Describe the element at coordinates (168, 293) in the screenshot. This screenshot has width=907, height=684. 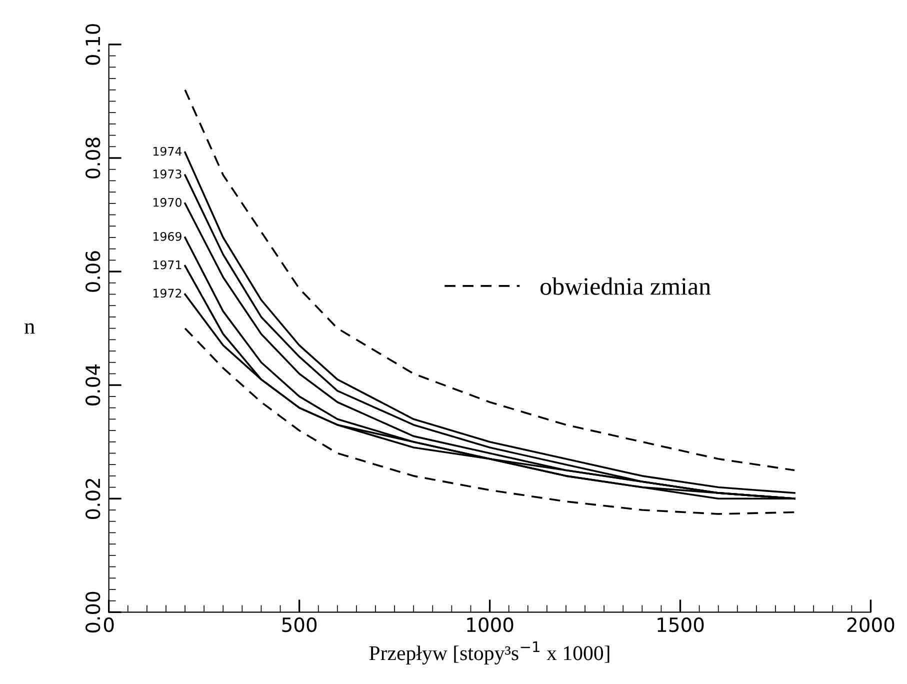
I see `series-label: 1972` at that location.